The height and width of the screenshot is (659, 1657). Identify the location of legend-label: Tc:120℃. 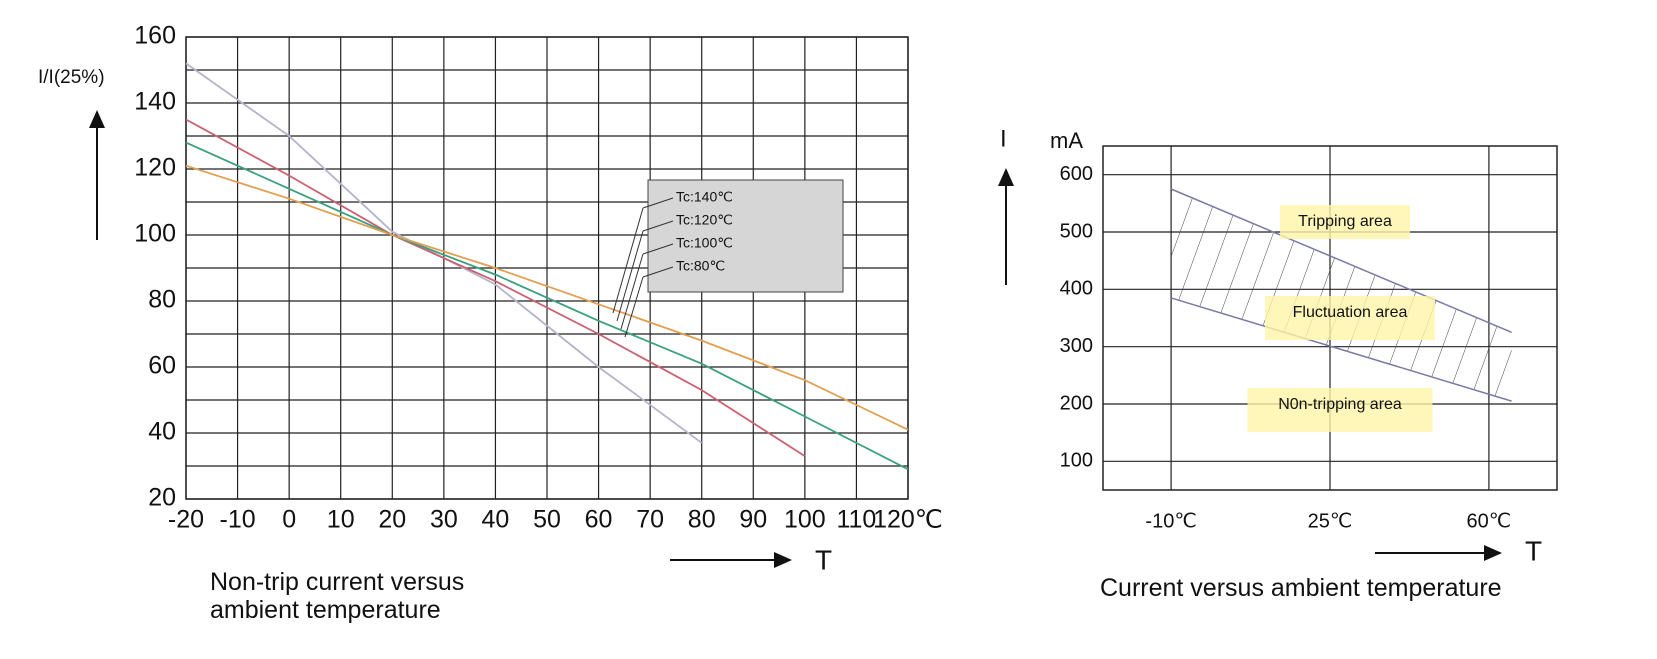
(704, 220).